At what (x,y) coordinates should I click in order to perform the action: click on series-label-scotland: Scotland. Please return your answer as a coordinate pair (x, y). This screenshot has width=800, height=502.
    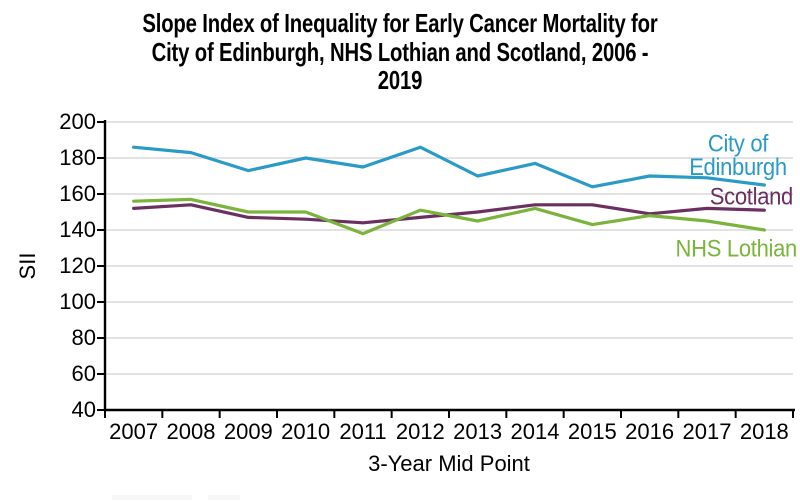
    Looking at the image, I should click on (751, 196).